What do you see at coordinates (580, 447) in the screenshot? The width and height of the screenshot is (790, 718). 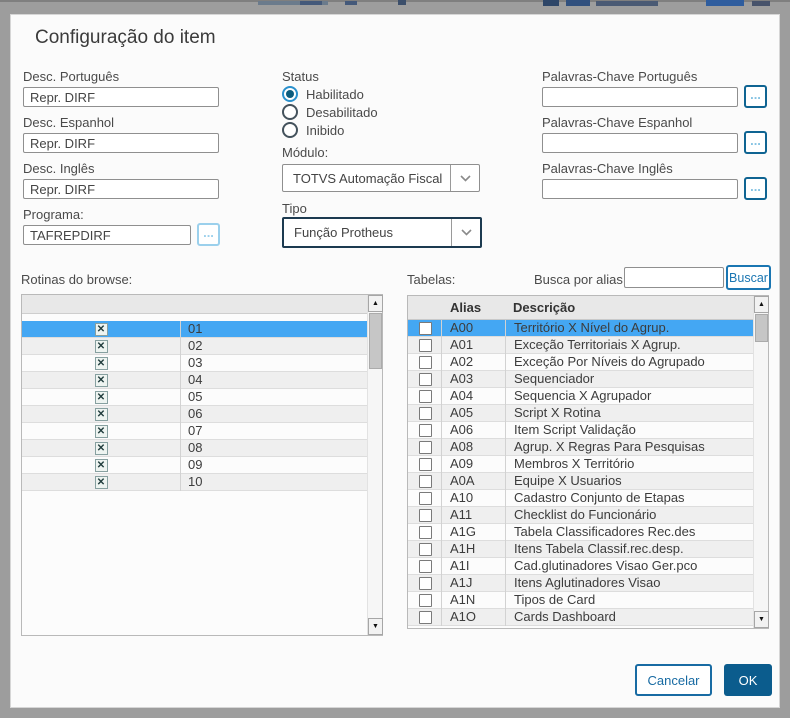 I see `table-row: A08 Agrup. X Regras Para Pesquisas` at bounding box center [580, 447].